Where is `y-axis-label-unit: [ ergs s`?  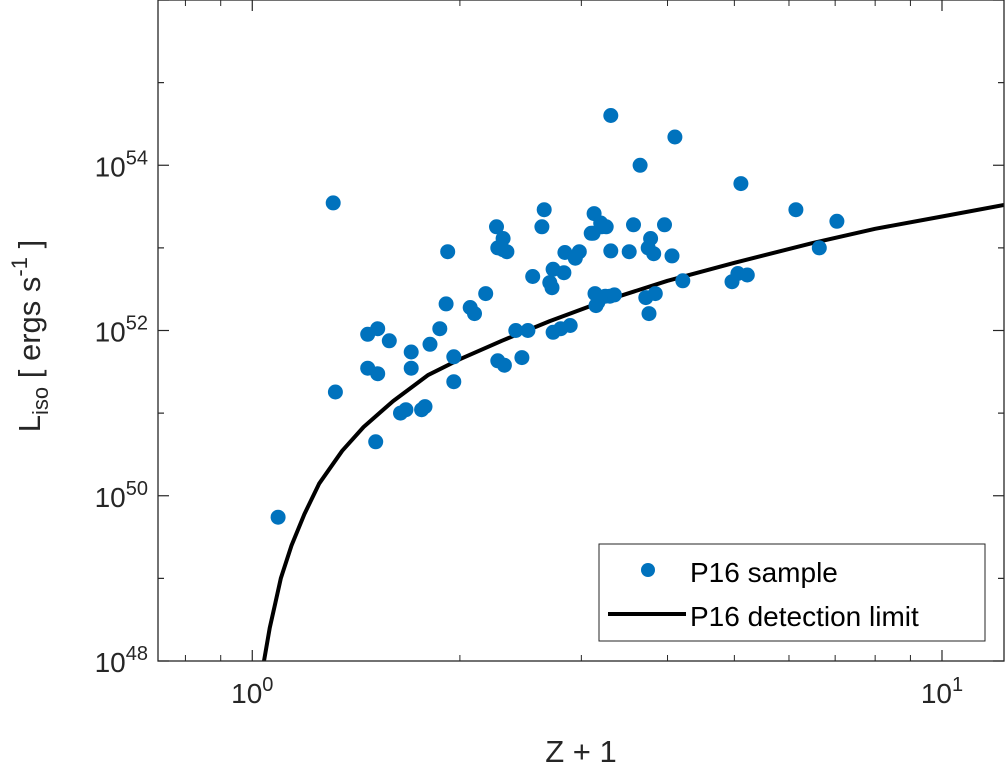 y-axis-label-unit: [ ergs s is located at coordinates (29, 332).